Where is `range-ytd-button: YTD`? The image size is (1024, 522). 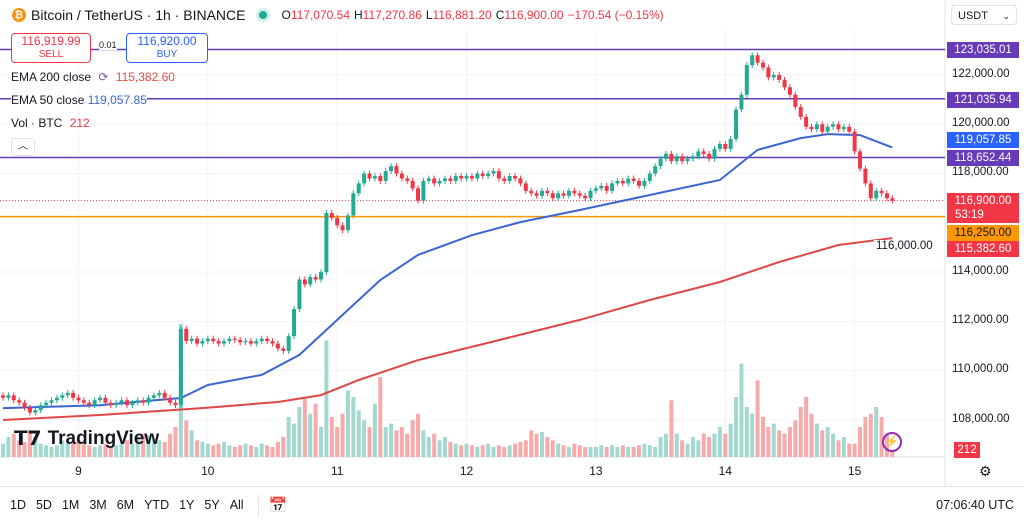 range-ytd-button: YTD is located at coordinates (157, 504).